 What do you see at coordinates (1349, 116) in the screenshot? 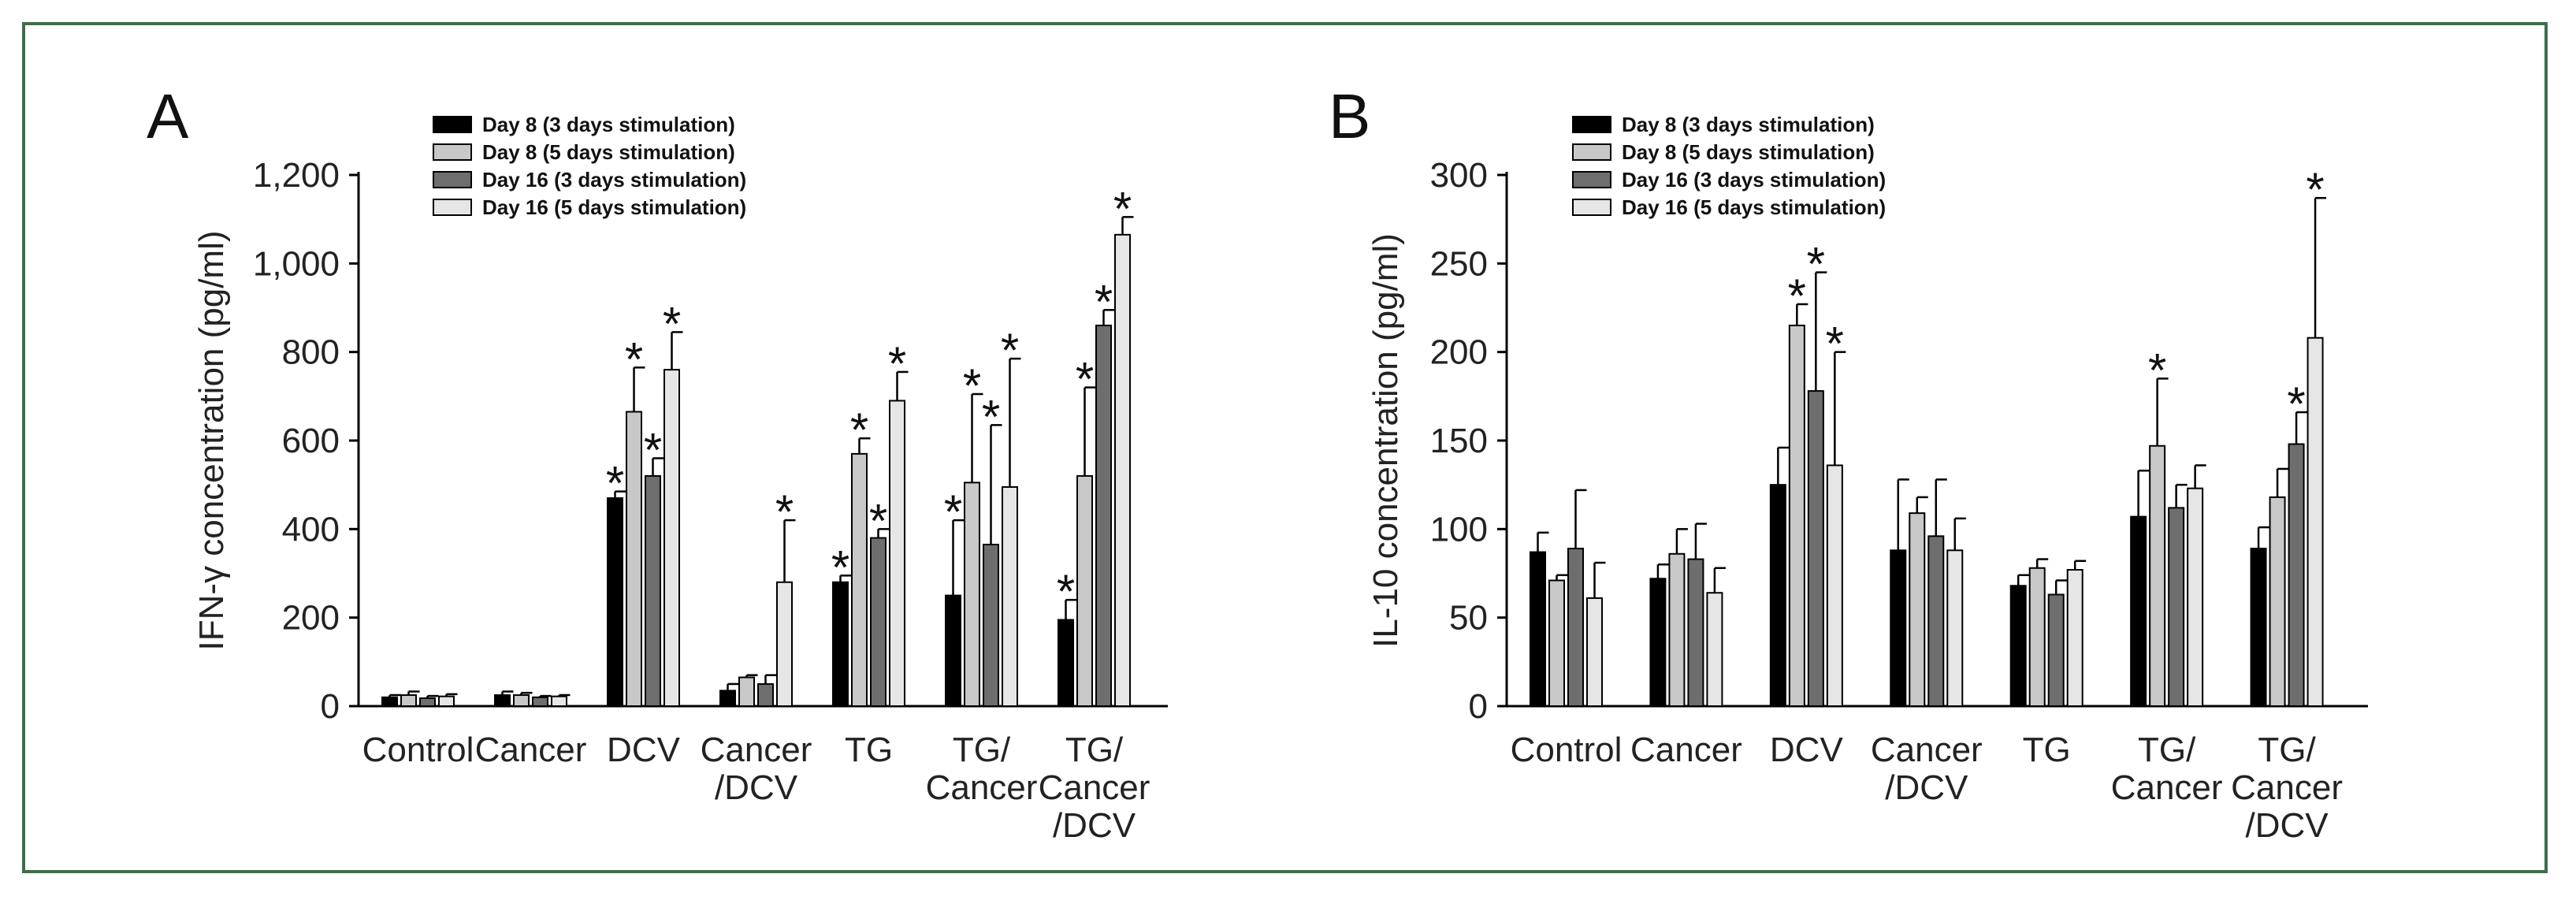
I see `panel-letter: B` at bounding box center [1349, 116].